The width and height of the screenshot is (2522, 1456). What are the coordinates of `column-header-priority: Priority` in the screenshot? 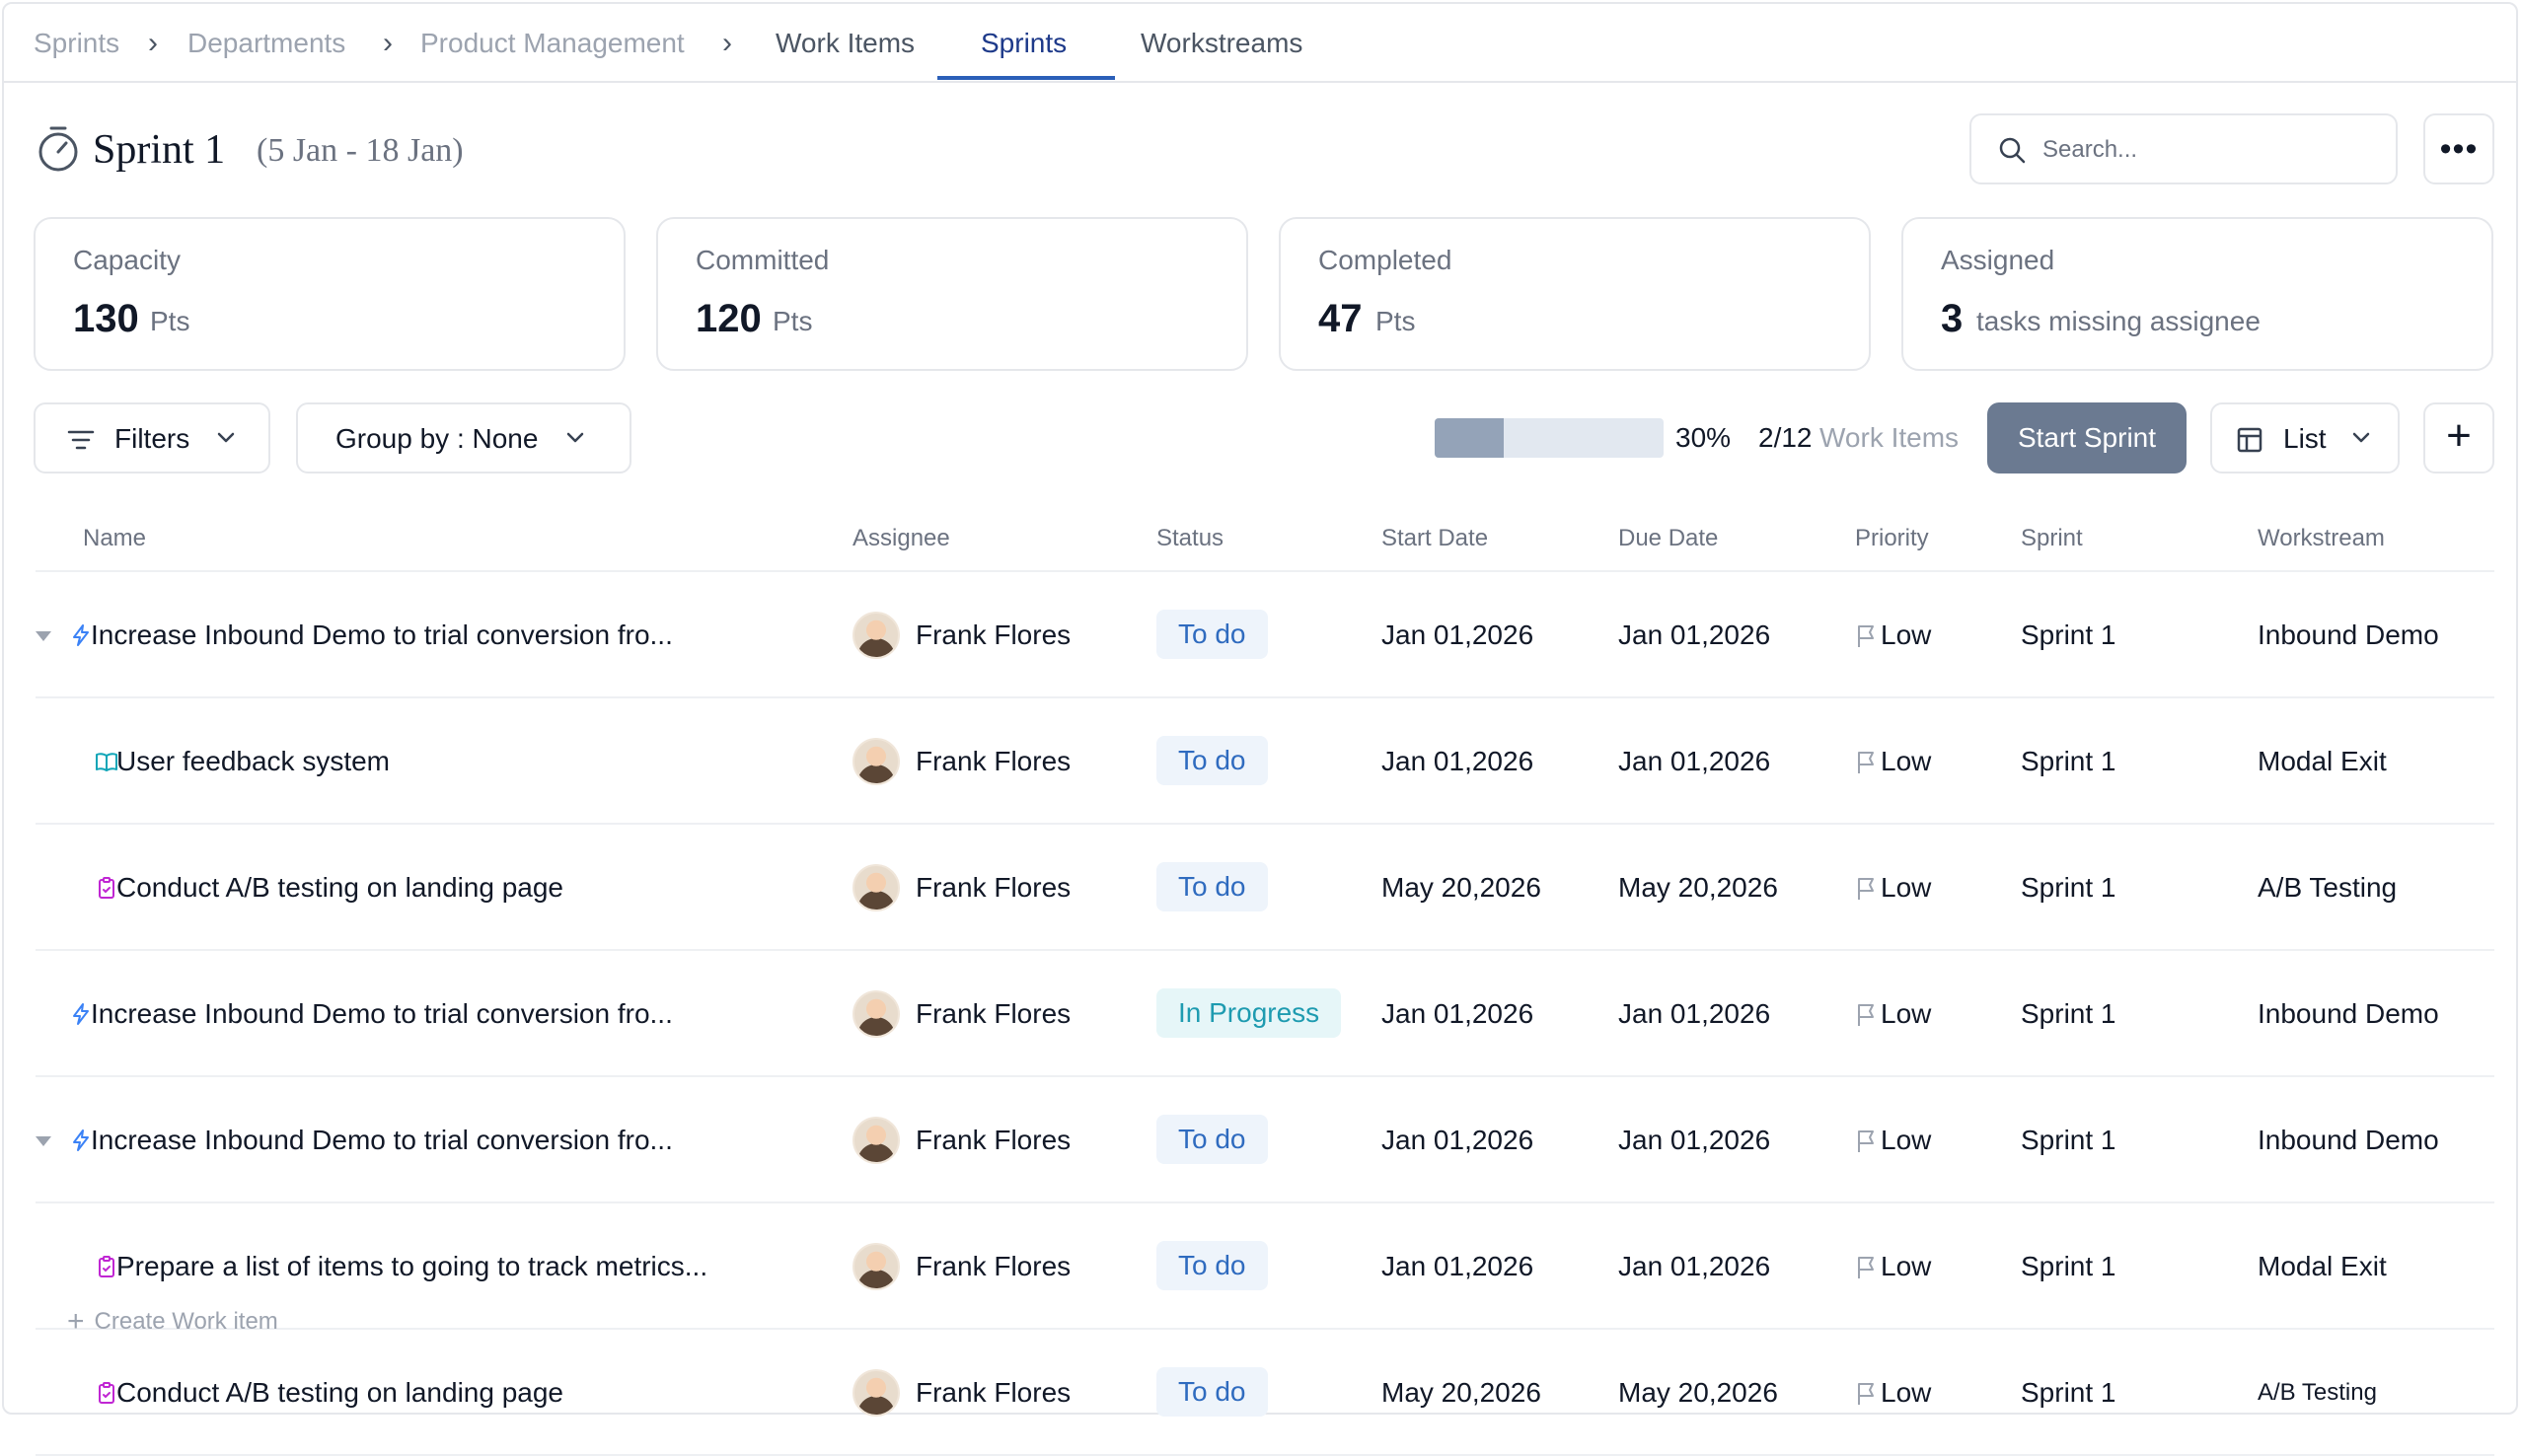 It's located at (1892, 538).